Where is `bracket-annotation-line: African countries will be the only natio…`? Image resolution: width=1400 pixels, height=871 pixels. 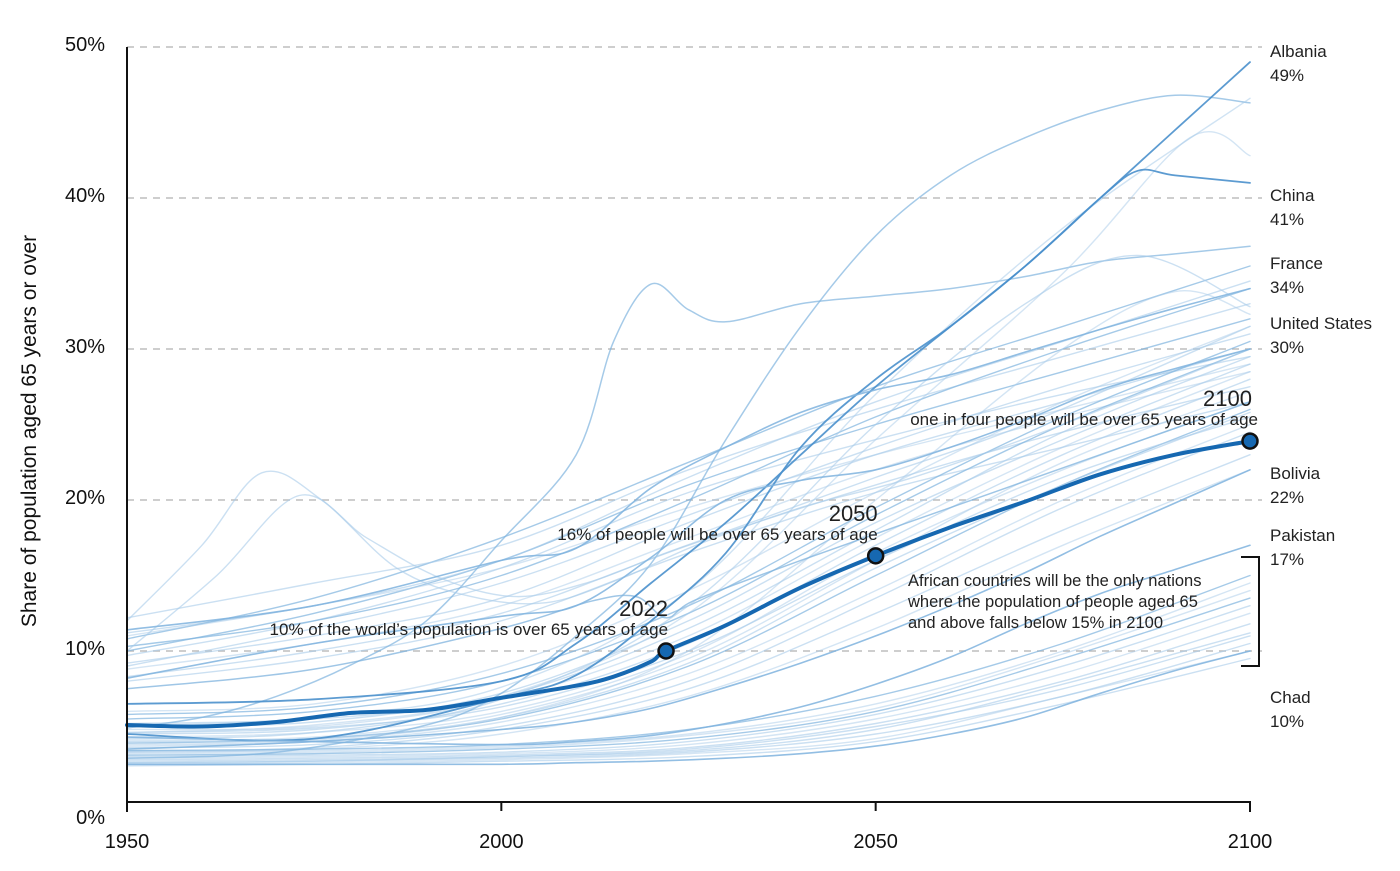
bracket-annotation-line: African countries will be the only natio… is located at coordinates (1055, 581).